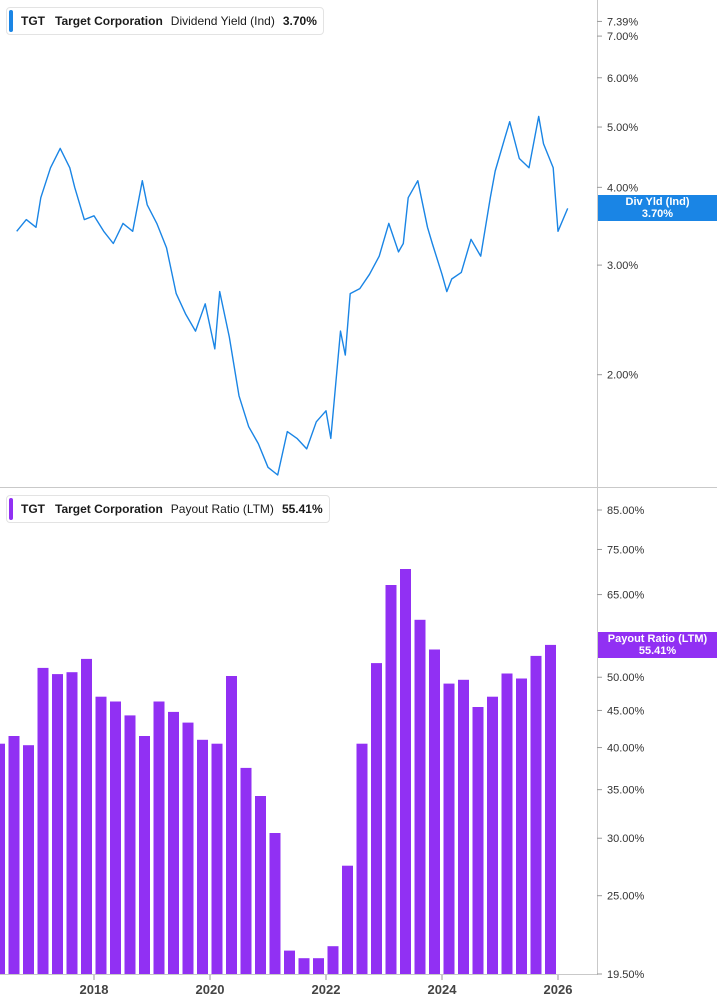  Describe the element at coordinates (299, 21) in the screenshot. I see `legend-value: 3.70%` at that location.